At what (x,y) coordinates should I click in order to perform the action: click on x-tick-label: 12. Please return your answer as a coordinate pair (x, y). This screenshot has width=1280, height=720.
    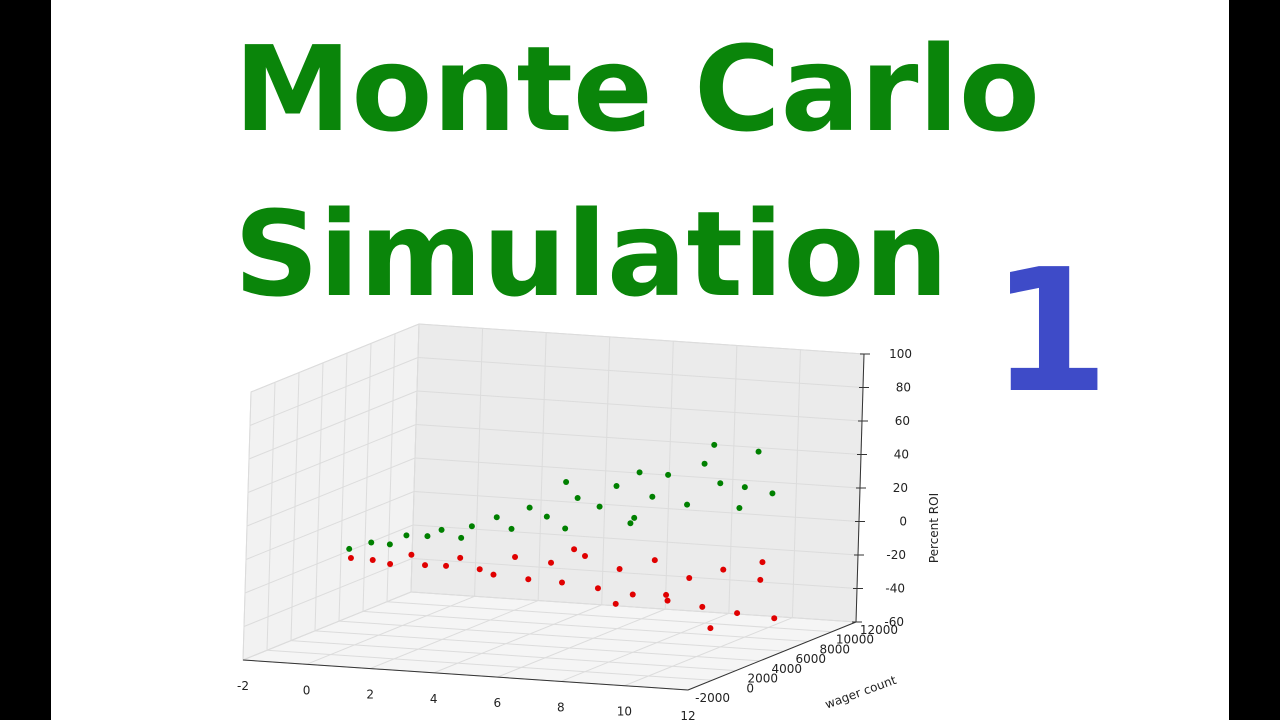
    Looking at the image, I should click on (687, 714).